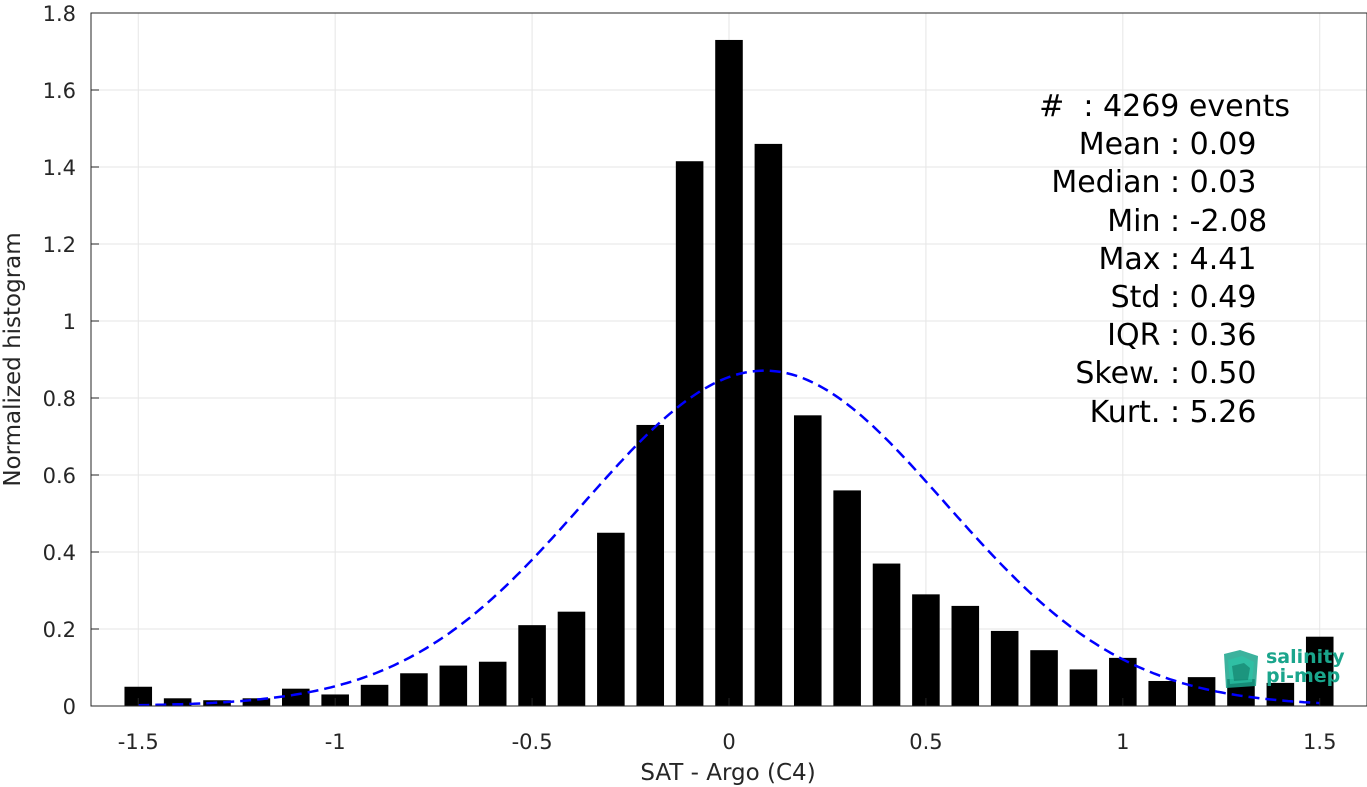  I want to click on x-tick-label: -1, so click(335, 742).